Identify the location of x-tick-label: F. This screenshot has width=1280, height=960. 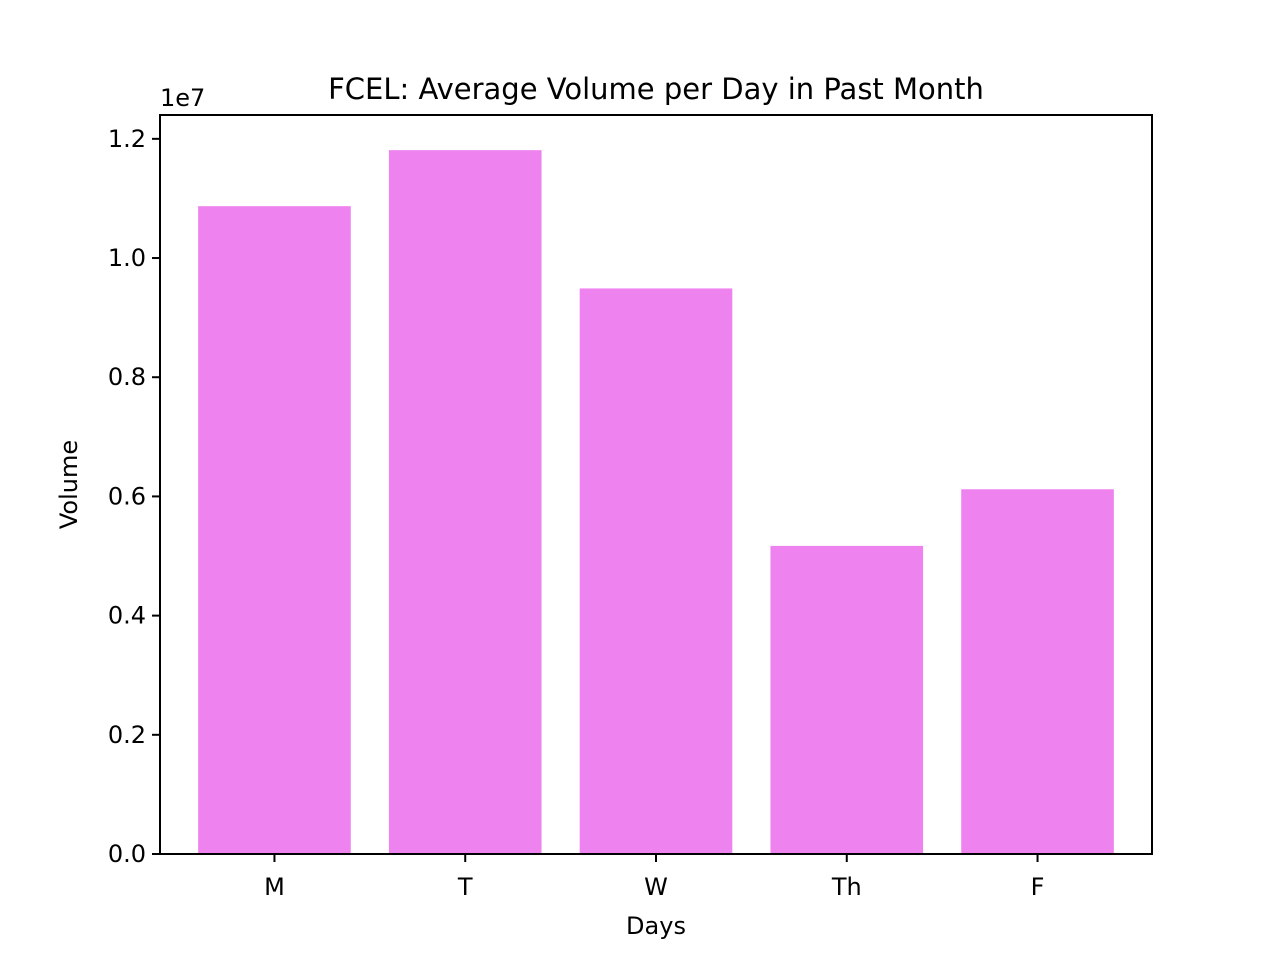
(1038, 887).